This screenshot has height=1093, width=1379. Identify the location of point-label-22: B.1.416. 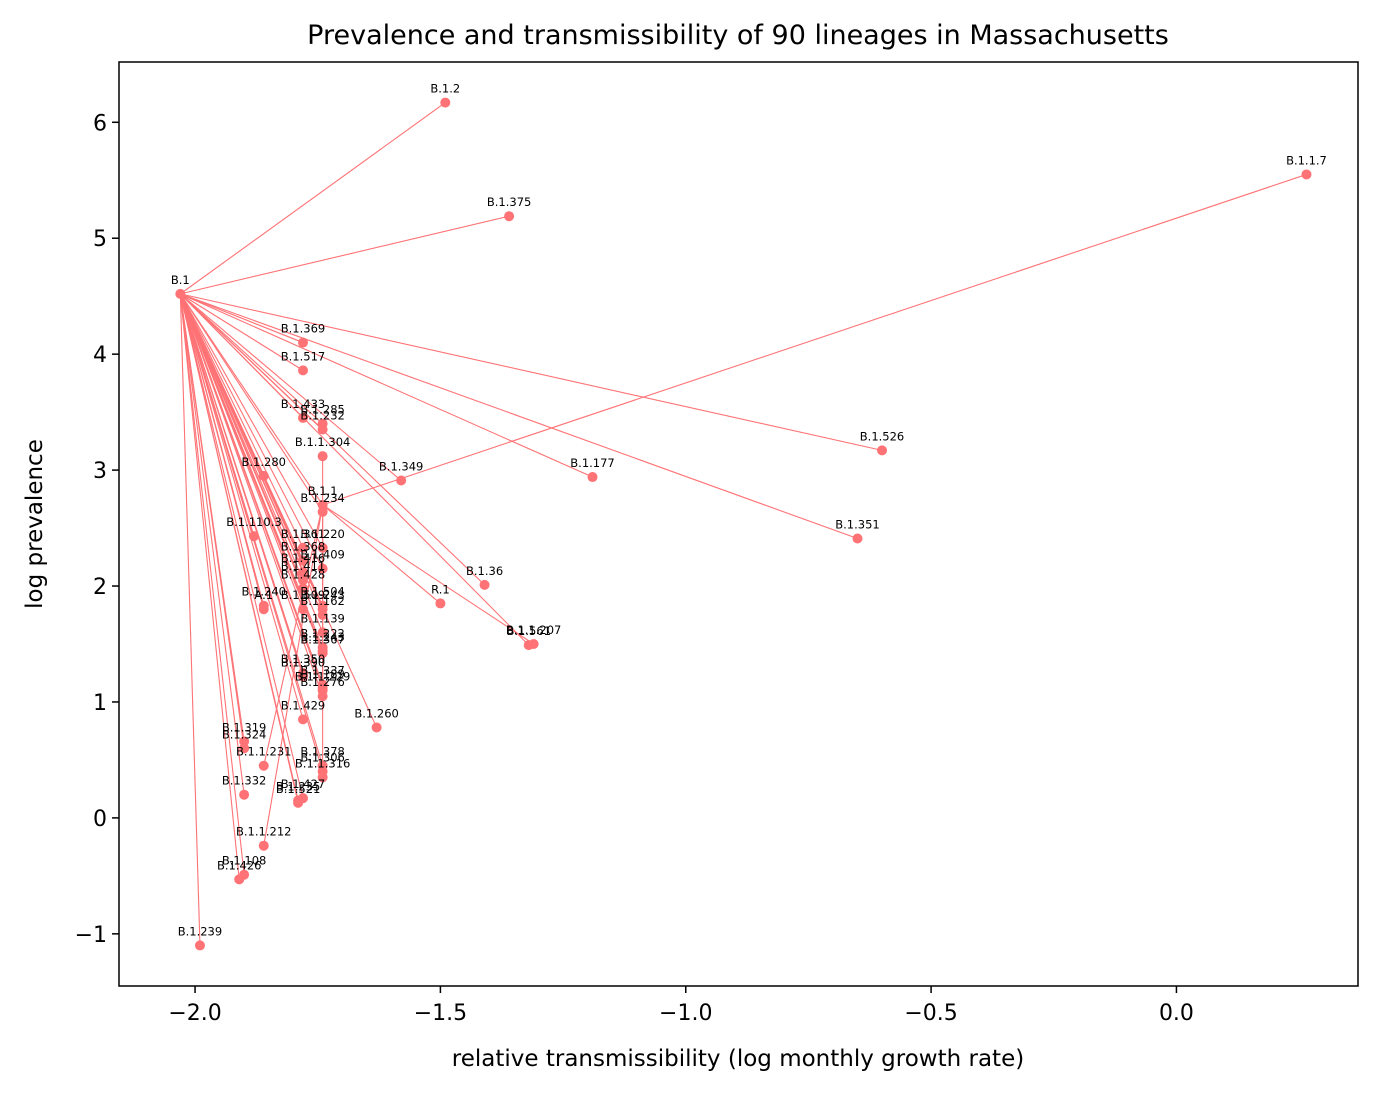
(303, 558).